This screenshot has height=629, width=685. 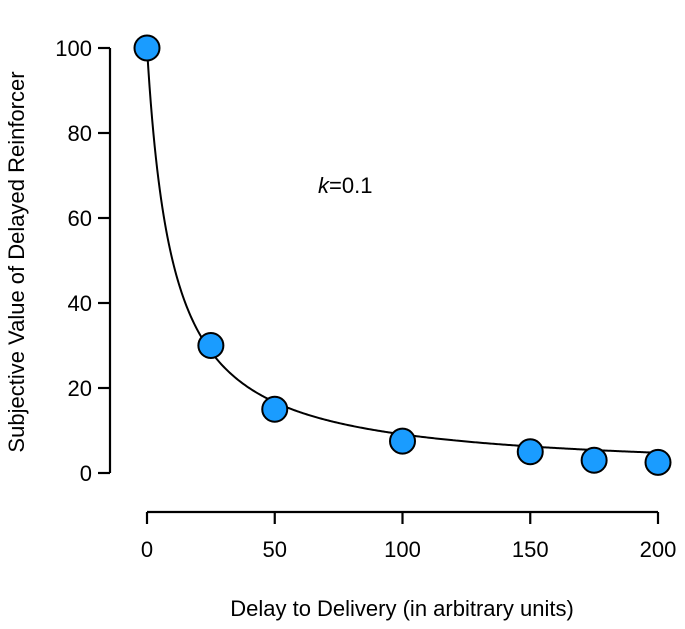 What do you see at coordinates (80, 388) in the screenshot?
I see `y-tick-label: 20` at bounding box center [80, 388].